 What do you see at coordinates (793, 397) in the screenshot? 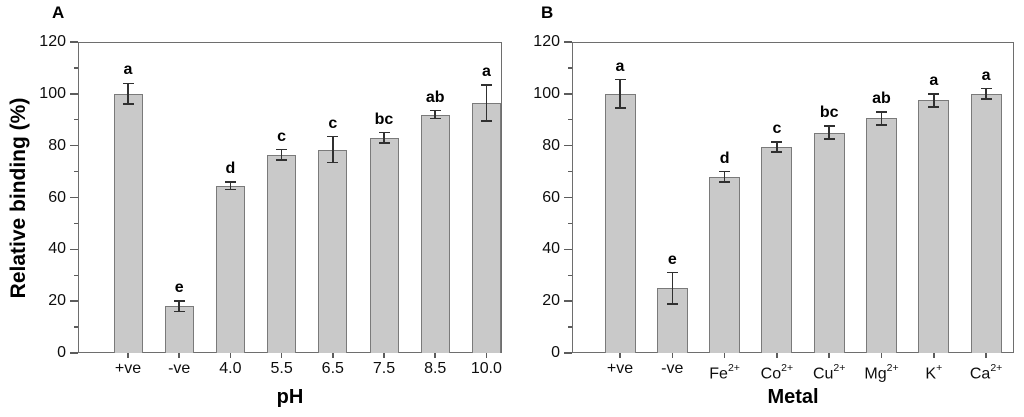
I see `panel-b-x-axis-title: Metal` at bounding box center [793, 397].